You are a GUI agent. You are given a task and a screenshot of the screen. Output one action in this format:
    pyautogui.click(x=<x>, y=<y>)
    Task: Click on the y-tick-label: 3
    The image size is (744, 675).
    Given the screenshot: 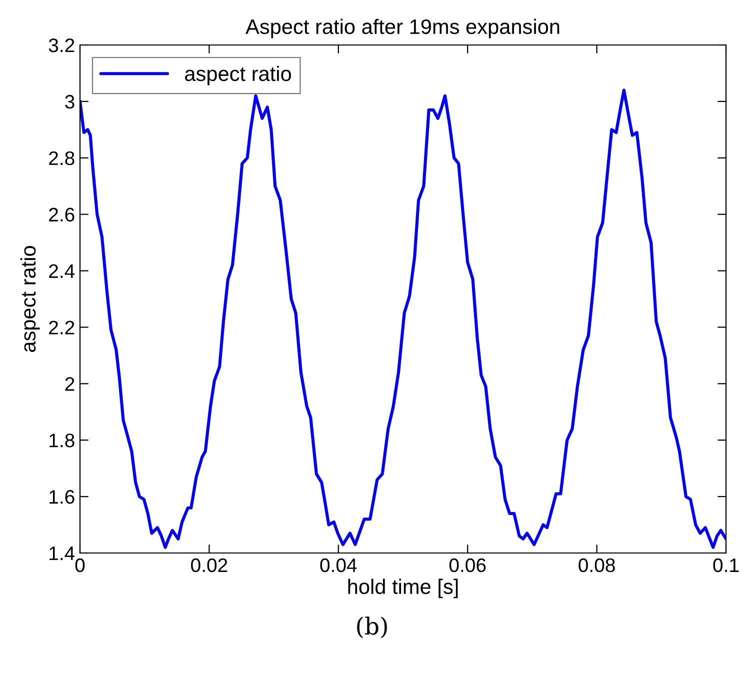 What is the action you would take?
    pyautogui.click(x=69, y=101)
    